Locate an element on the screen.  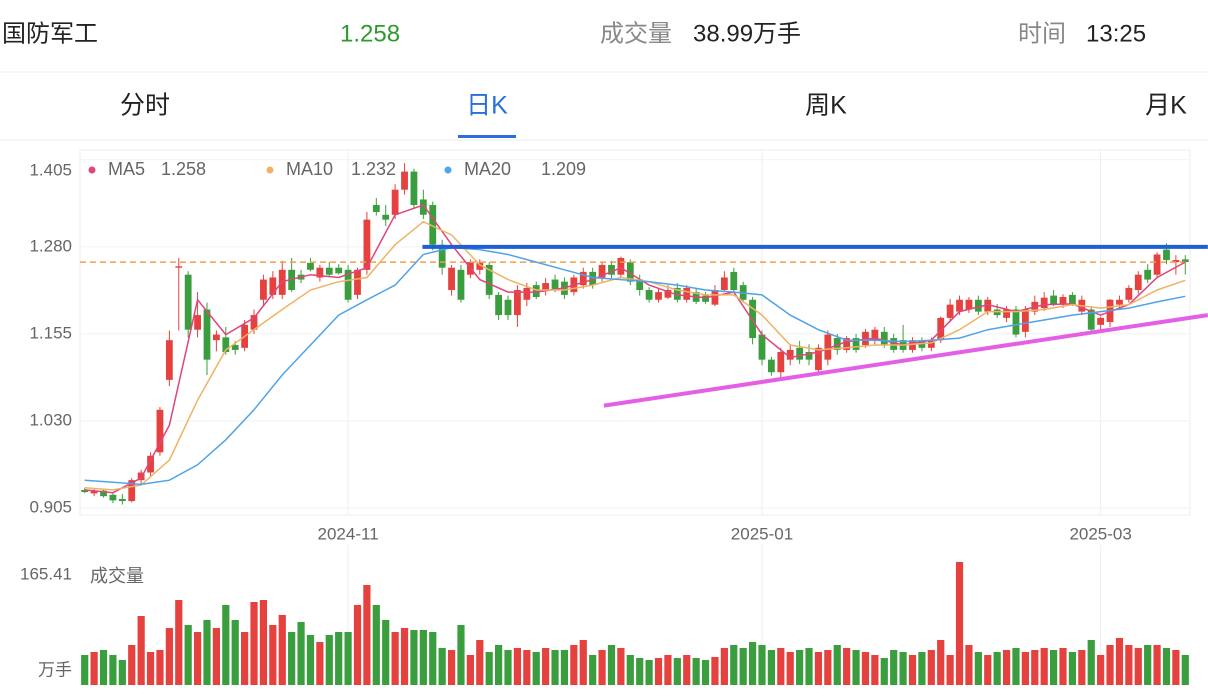
y-tick-label: 1.280 is located at coordinates (50, 245).